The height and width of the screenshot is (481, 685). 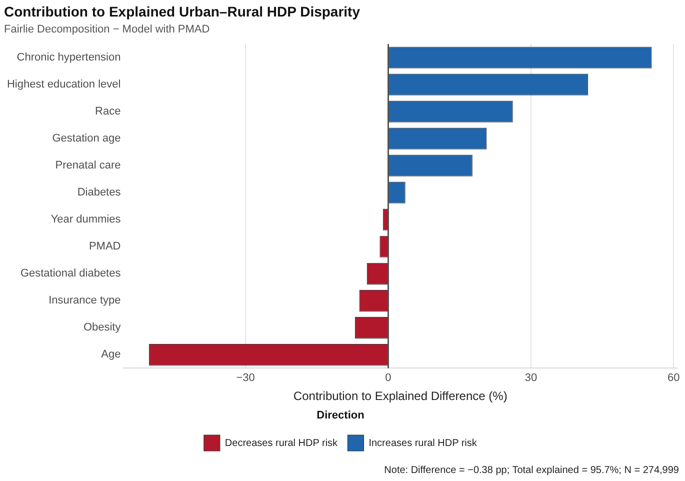 I want to click on y-tick-label: Chronic hypertension, so click(x=68, y=58).